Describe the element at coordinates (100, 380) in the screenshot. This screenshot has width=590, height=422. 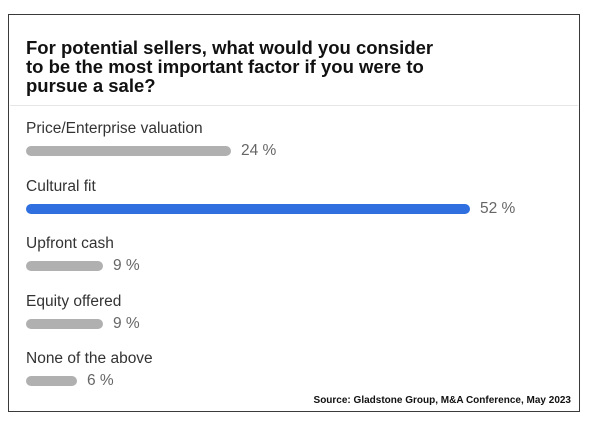
I see `option-percent-label: 6 %` at that location.